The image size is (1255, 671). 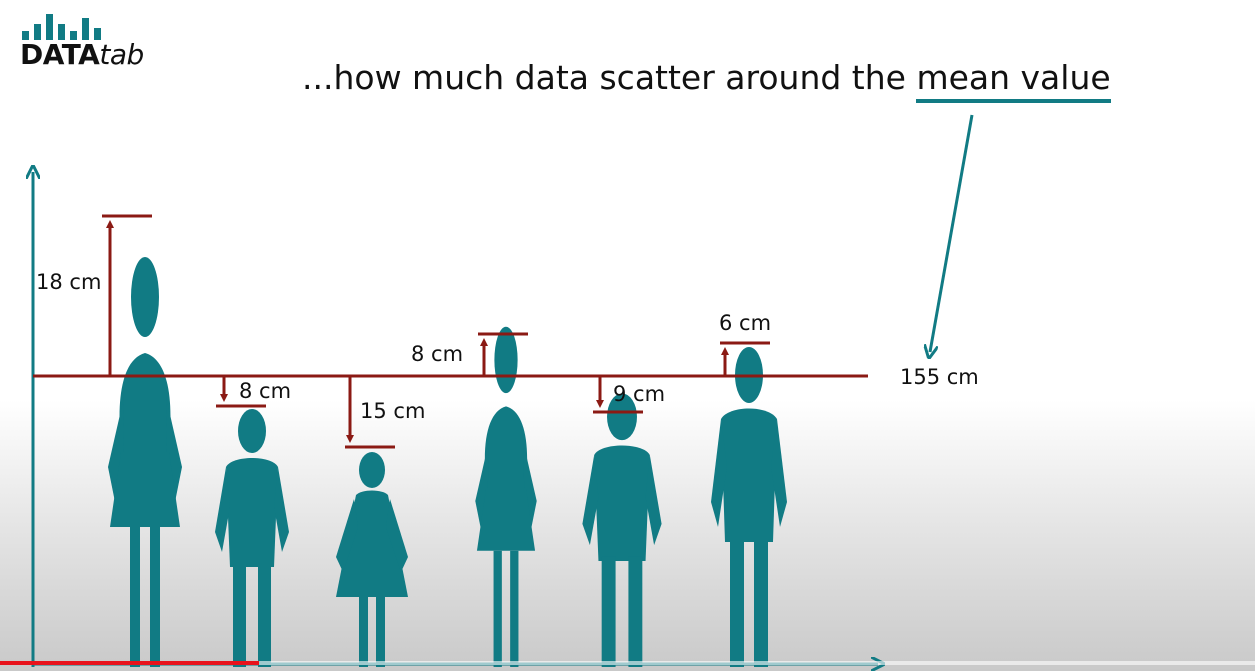 What do you see at coordinates (939, 377) in the screenshot?
I see `mean-label: 155 cm` at bounding box center [939, 377].